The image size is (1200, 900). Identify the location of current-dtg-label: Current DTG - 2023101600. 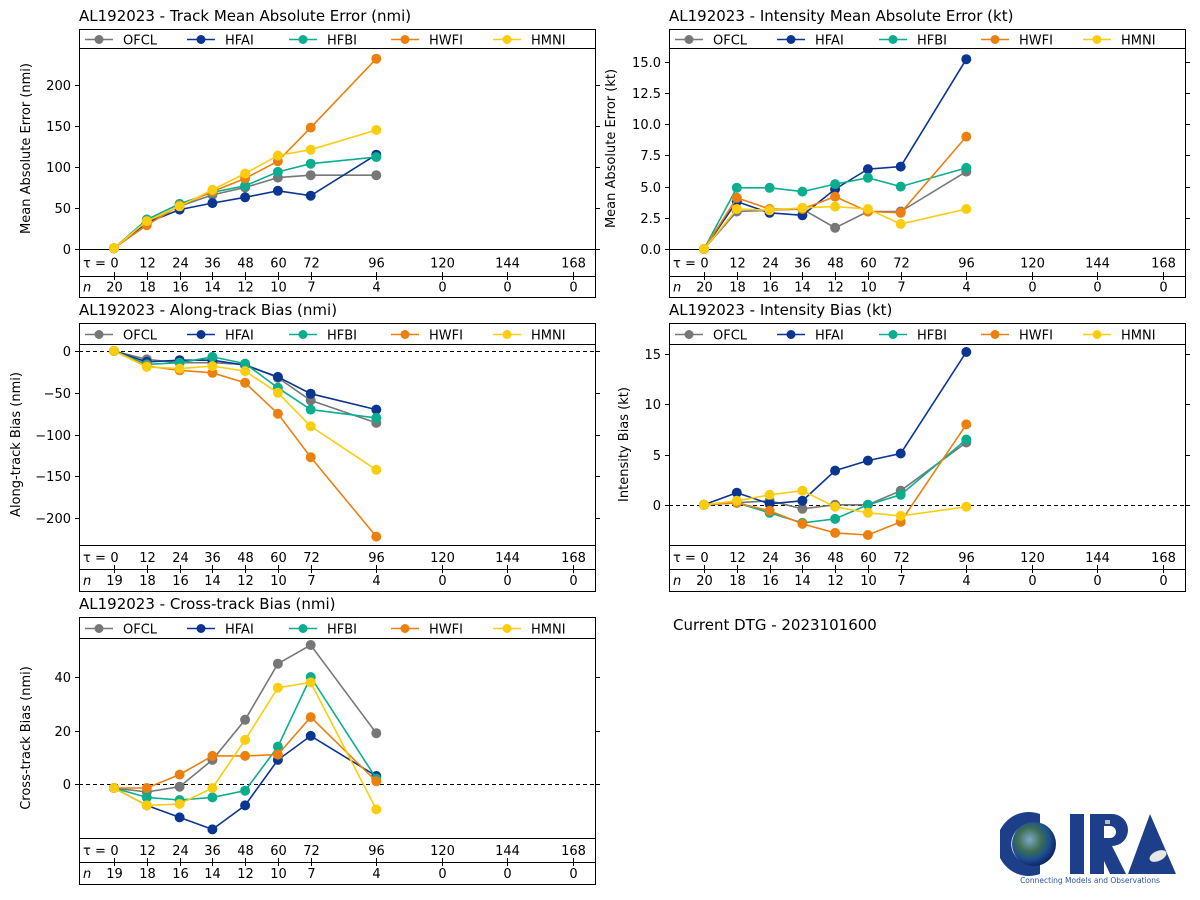
(775, 625).